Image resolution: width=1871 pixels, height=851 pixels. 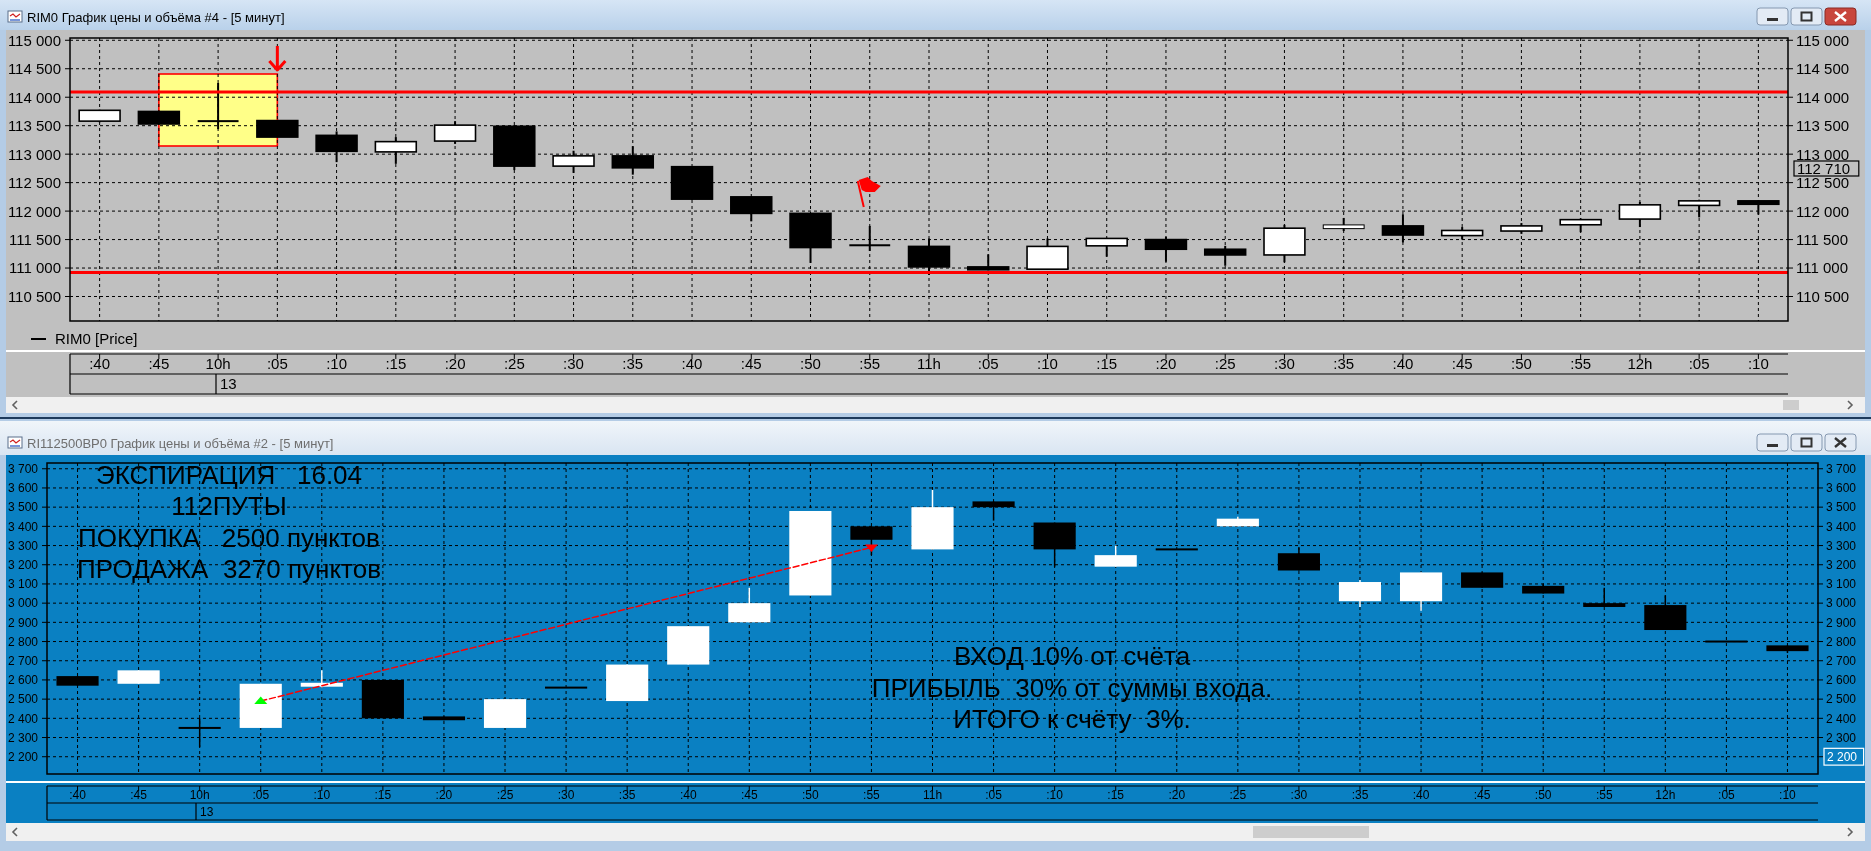 I want to click on annotation: ПОКУПКА 2500 пунктов, so click(x=229, y=538).